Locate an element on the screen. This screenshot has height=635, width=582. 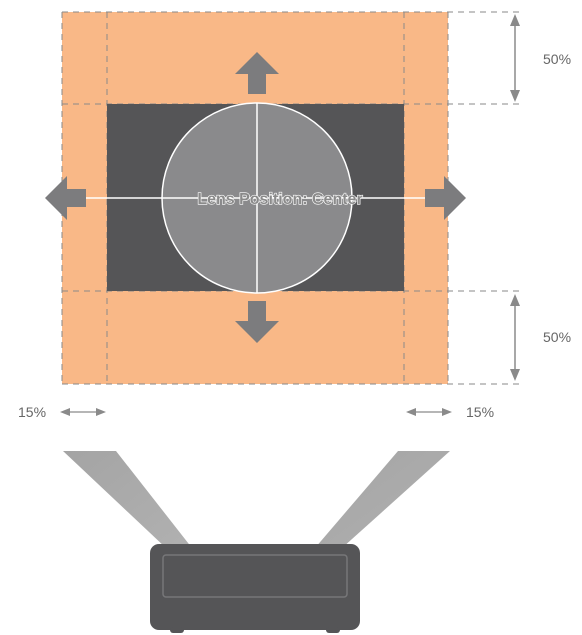
lens-position-label: Lens Position: Center is located at coordinates (279, 199).